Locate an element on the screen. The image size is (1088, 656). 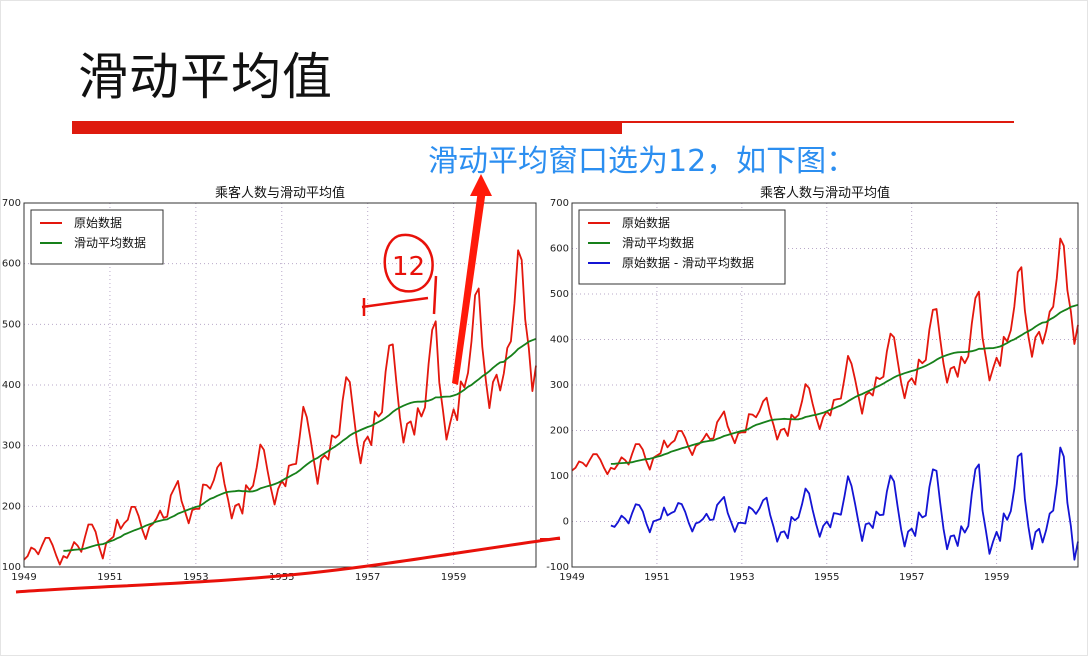
y-tick-label: 0 is located at coordinates (566, 522).